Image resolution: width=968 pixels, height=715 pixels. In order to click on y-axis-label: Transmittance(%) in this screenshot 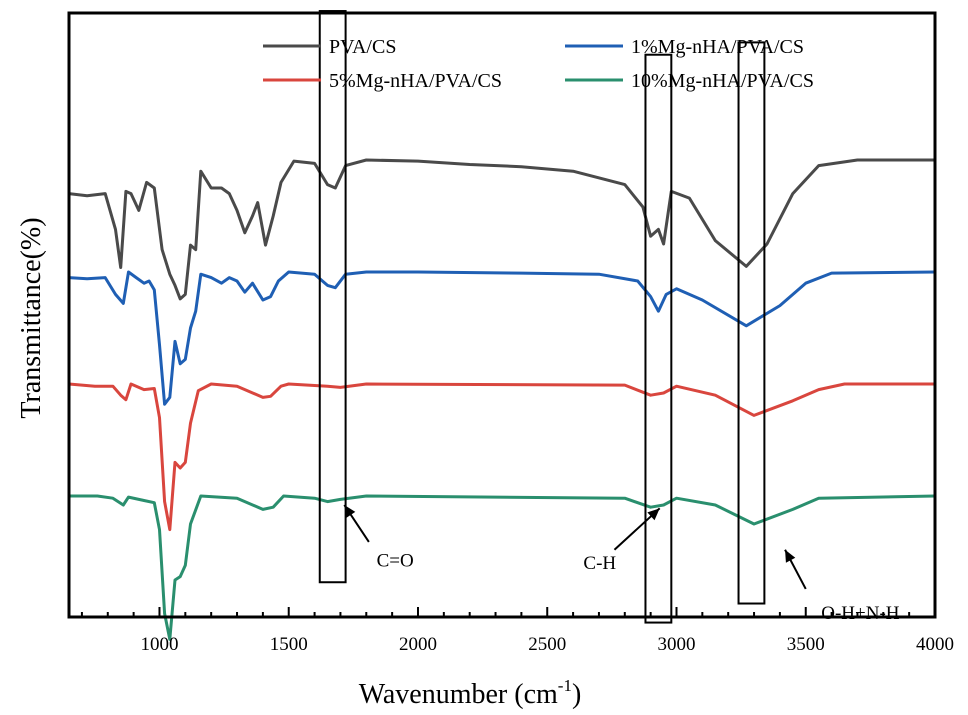, I will do `click(31, 317)`.